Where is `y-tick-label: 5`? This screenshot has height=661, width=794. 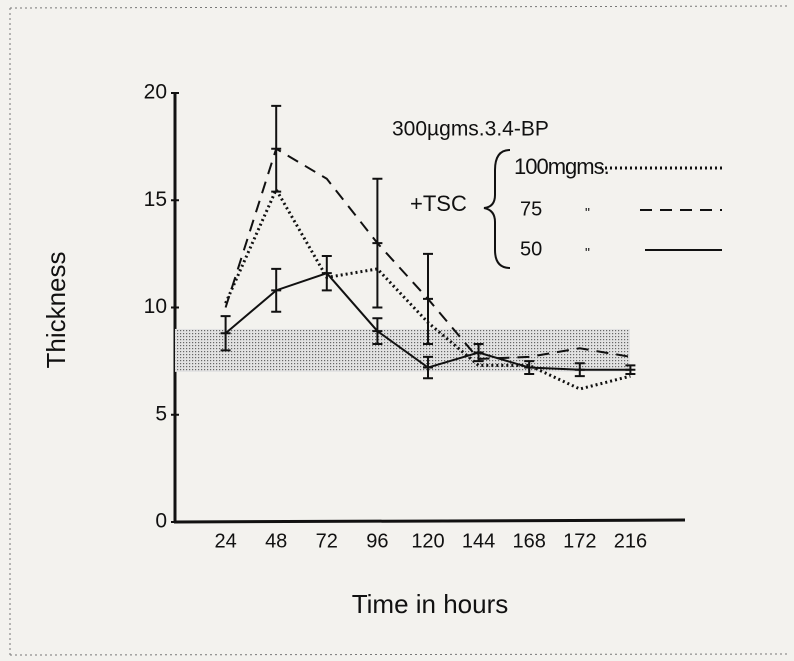
y-tick-label: 5 is located at coordinates (161, 413).